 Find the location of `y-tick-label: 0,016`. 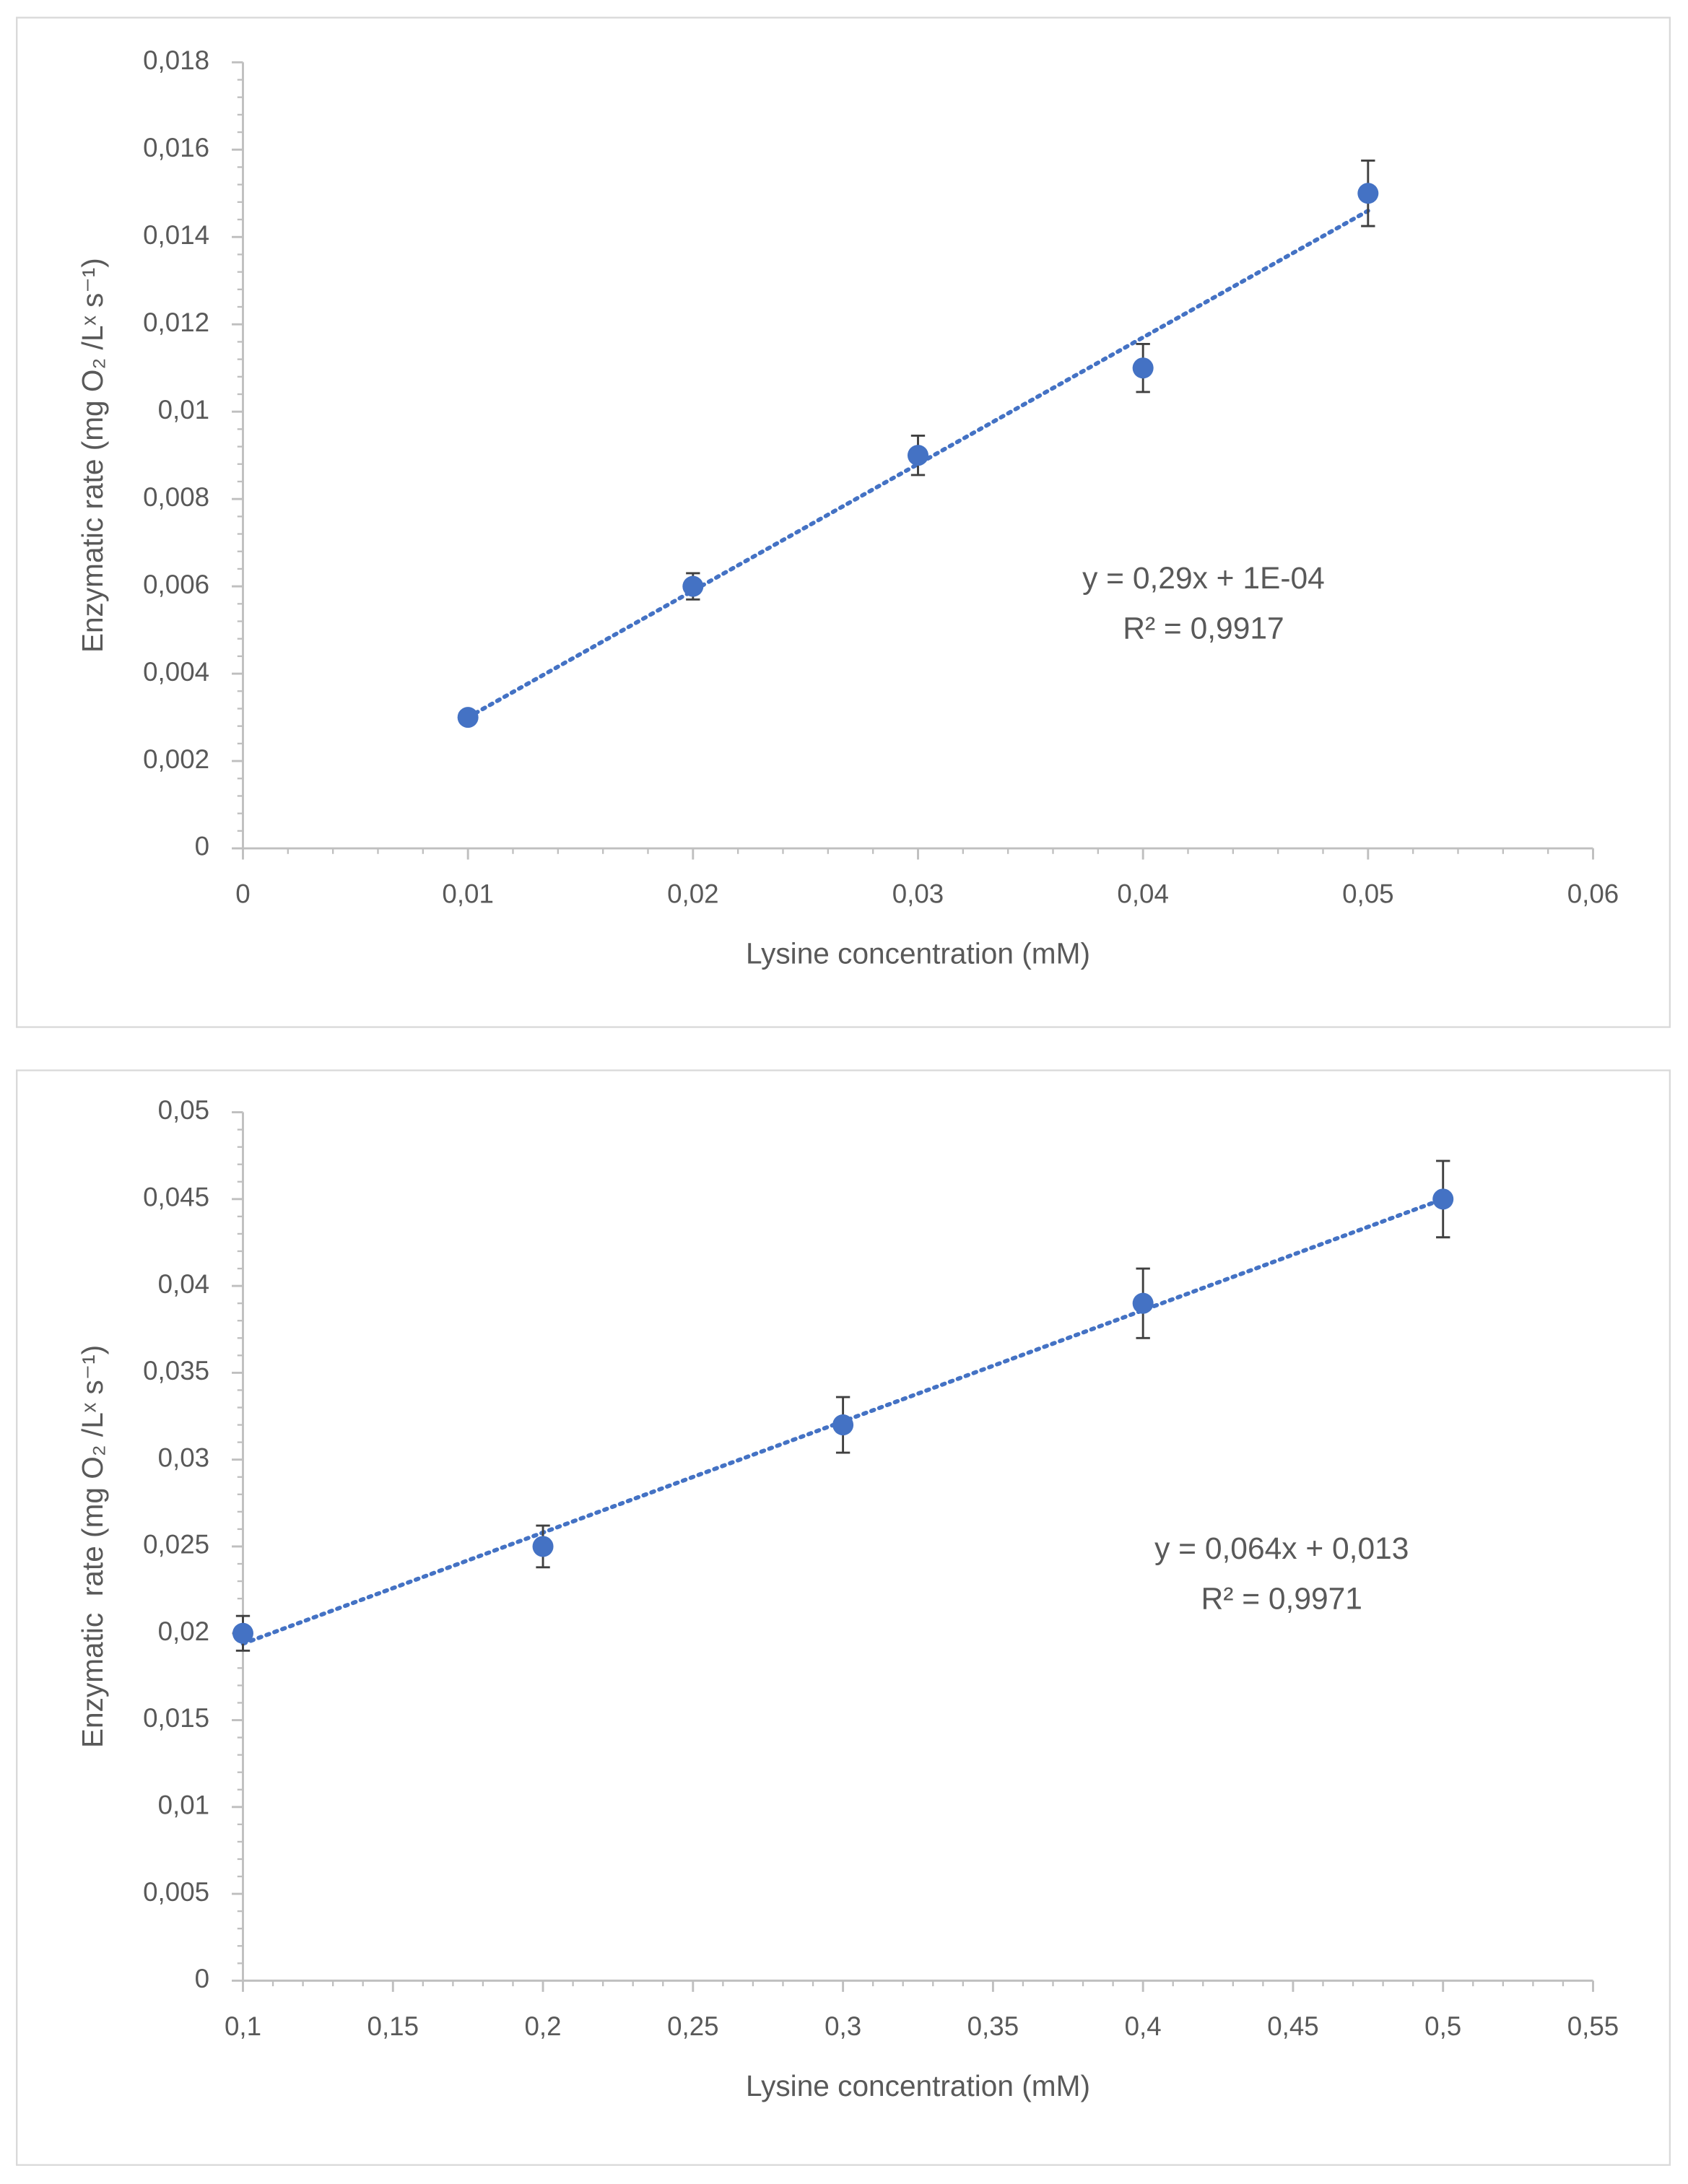

y-tick-label: 0,016 is located at coordinates (176, 148).